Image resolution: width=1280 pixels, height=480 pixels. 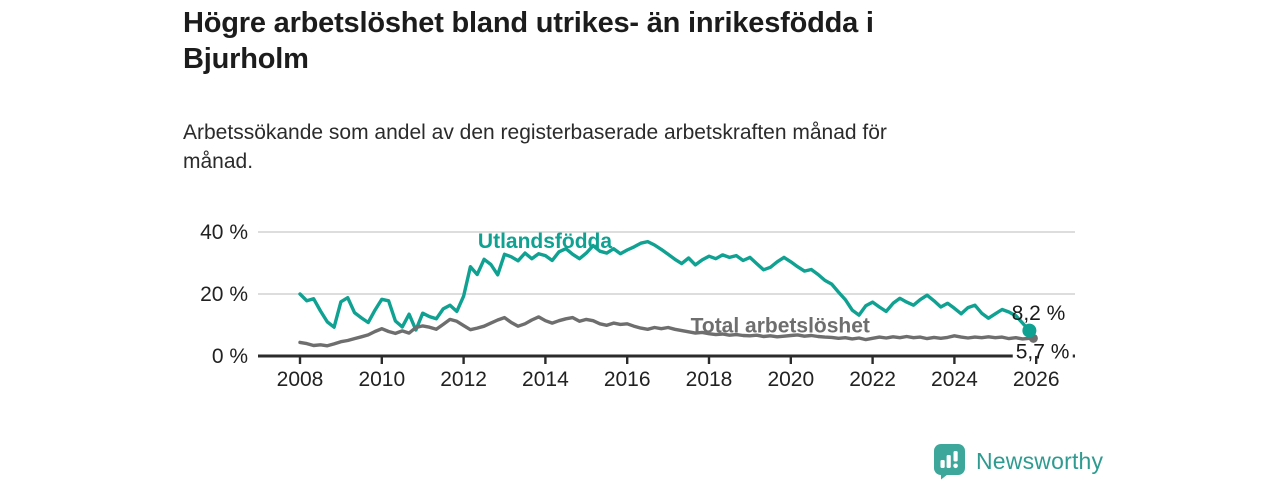 I want to click on x-tick-label-2024: 2024, so click(x=954, y=379).